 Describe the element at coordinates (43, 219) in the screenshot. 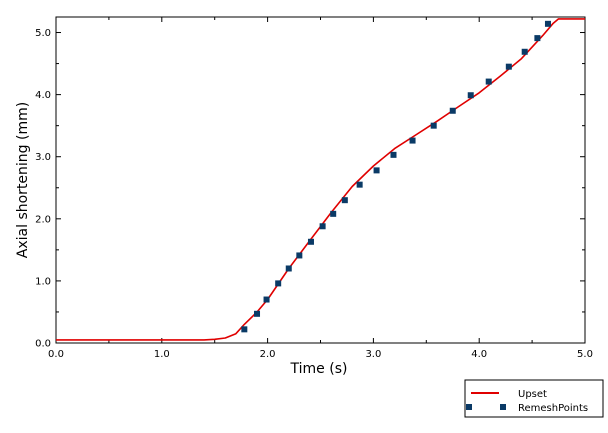

I see `y-tick-label: 2.0` at that location.